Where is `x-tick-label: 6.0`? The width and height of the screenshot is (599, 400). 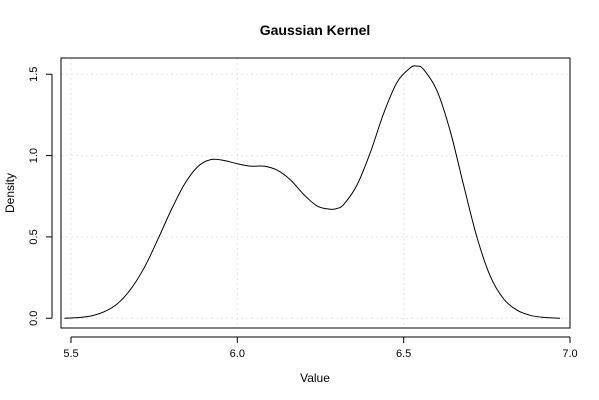
x-tick-label: 6.0 is located at coordinates (237, 354).